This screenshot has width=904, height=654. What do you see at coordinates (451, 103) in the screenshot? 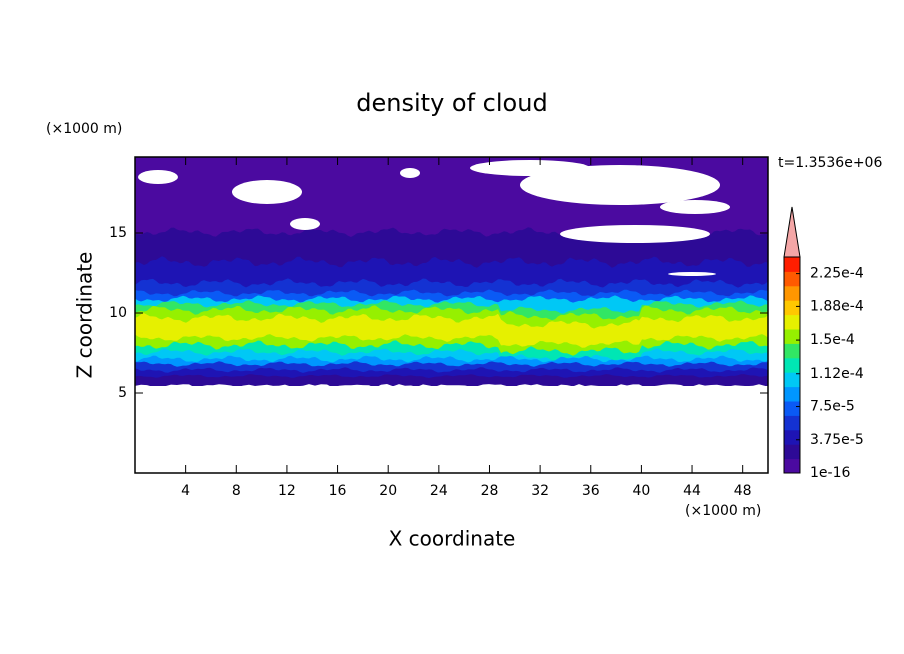
I see `chart-title: density of cloud` at bounding box center [451, 103].